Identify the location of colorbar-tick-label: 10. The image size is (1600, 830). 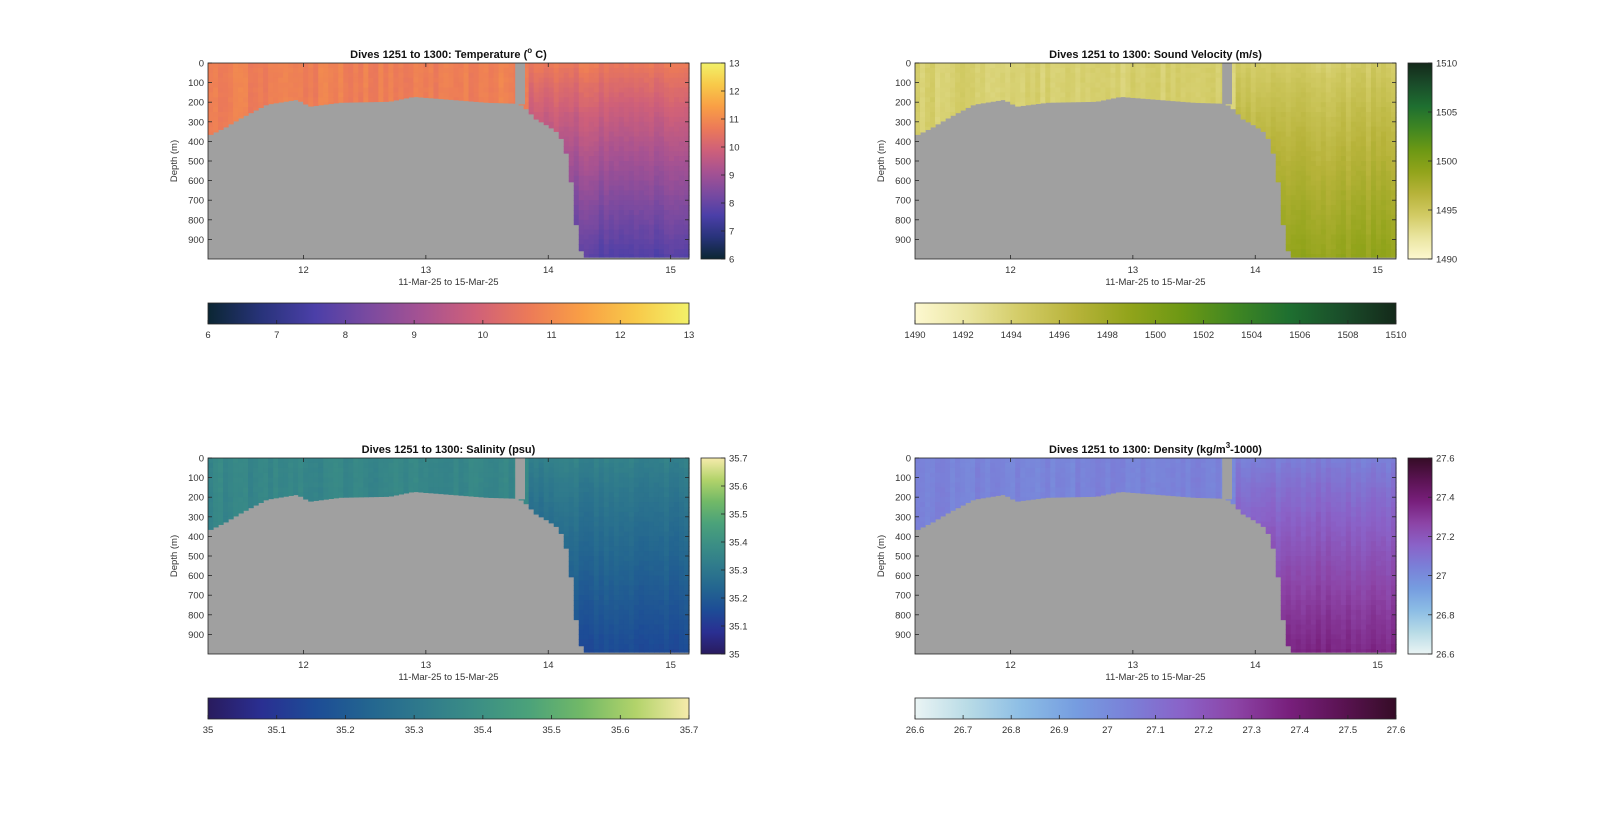
(734, 148).